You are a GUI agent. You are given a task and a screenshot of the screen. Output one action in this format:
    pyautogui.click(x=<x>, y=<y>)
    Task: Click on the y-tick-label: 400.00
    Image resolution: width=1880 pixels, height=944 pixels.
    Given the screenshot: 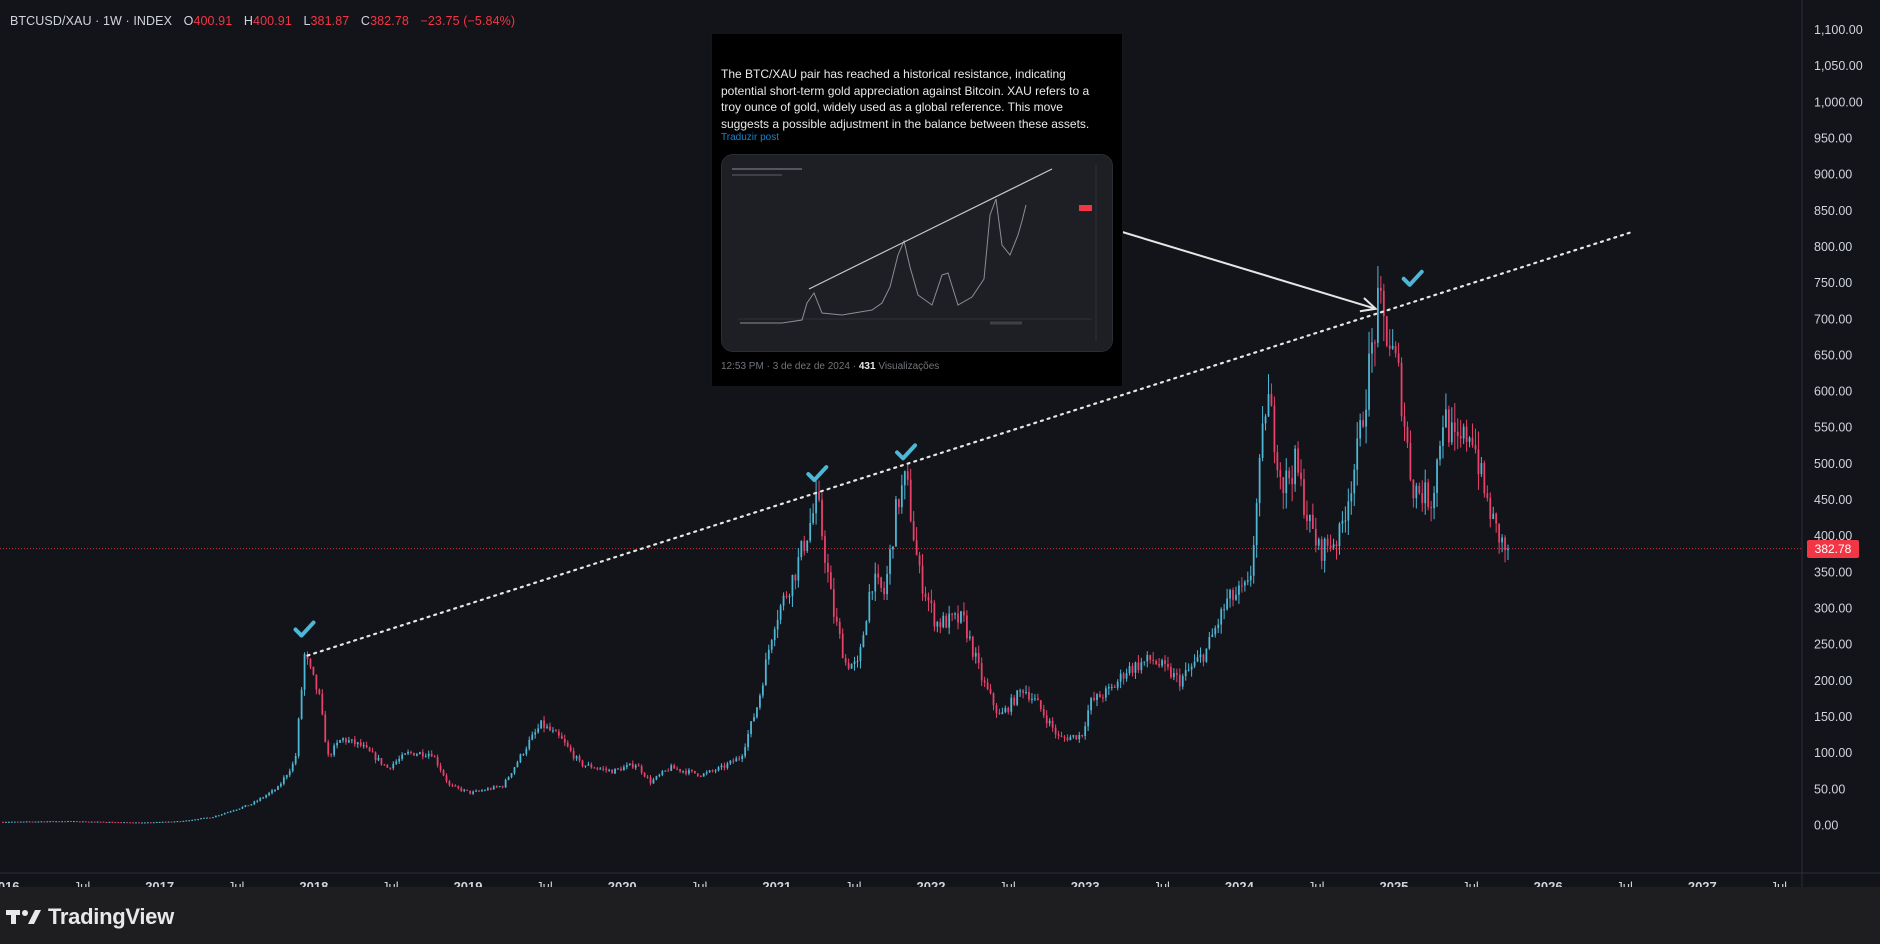 What is the action you would take?
    pyautogui.click(x=1833, y=536)
    